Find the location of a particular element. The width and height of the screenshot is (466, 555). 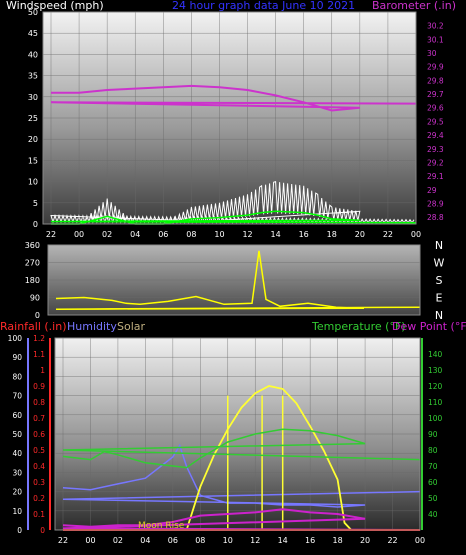

temperature-tick: 40 is located at coordinates (433, 514).